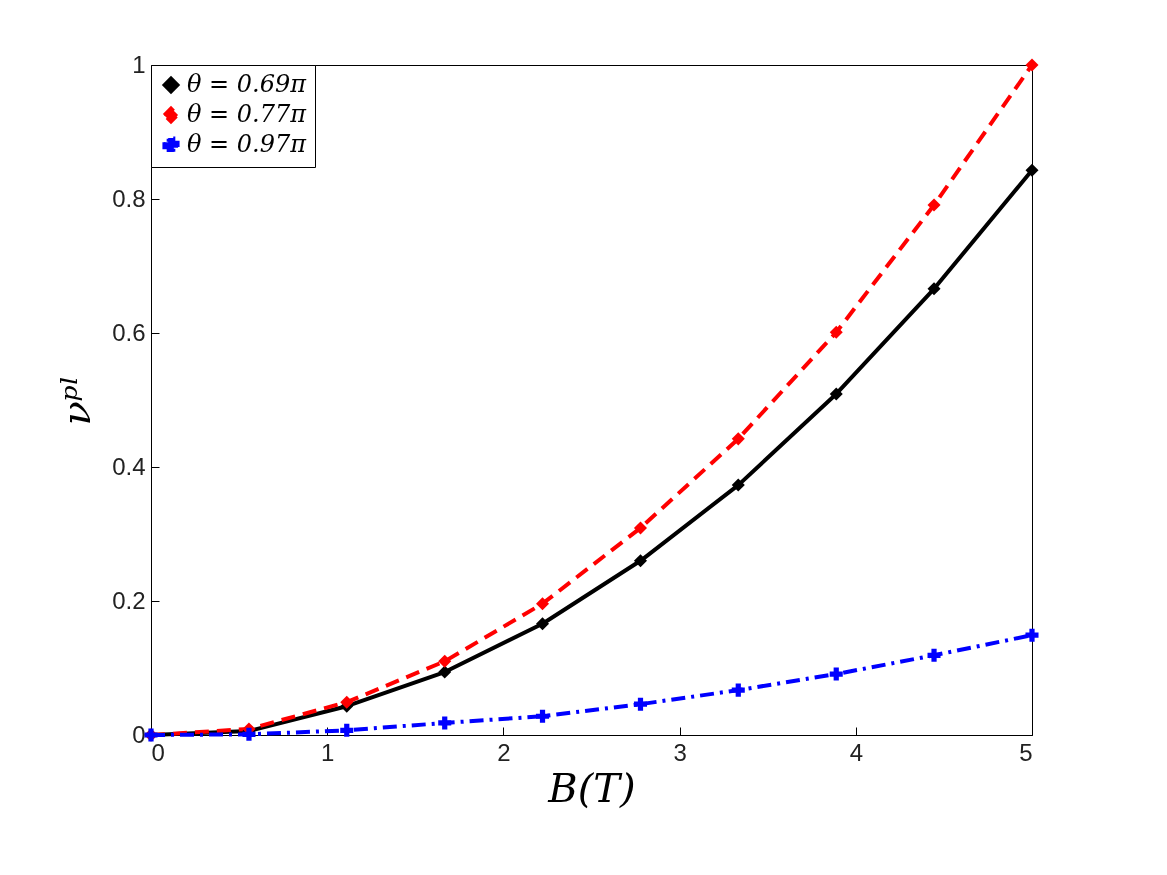 Image resolution: width=1167 pixels, height=875 pixels. Describe the element at coordinates (129, 332) in the screenshot. I see `y-tick-label: 0.6` at that location.